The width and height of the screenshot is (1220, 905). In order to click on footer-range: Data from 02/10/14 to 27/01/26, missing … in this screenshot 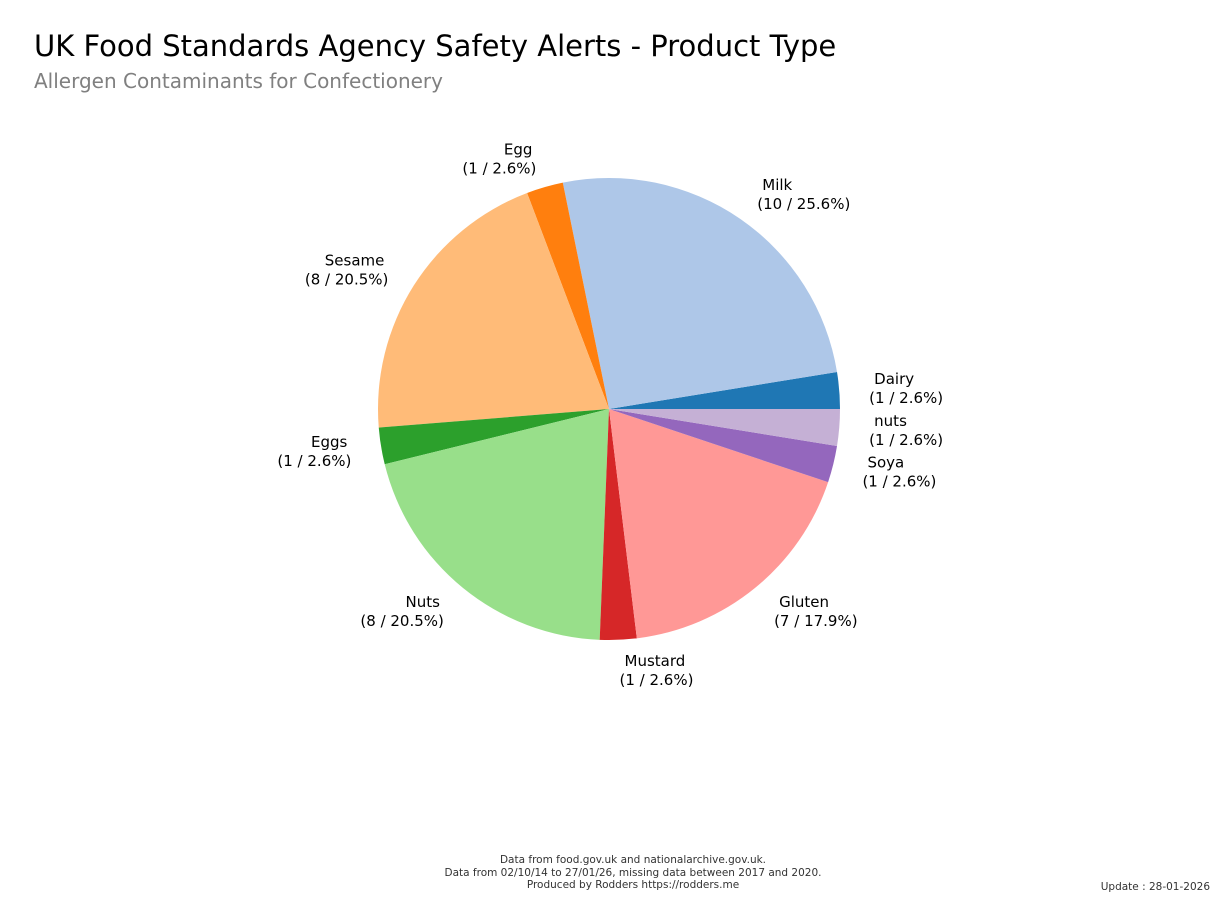, I will do `click(633, 872)`.